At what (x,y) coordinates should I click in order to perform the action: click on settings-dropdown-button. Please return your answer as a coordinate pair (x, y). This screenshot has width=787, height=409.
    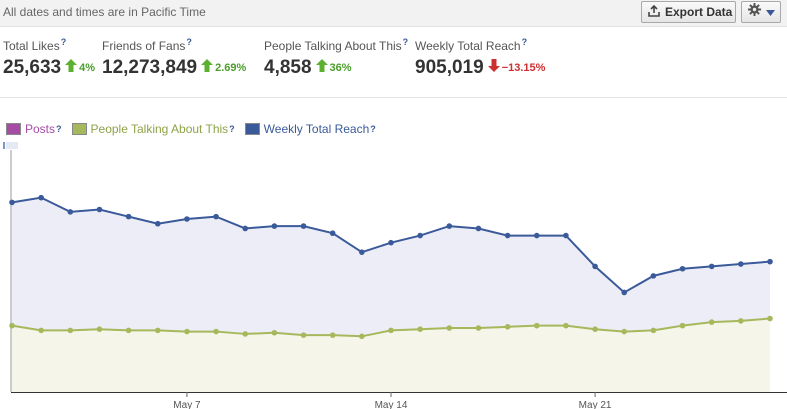
    Looking at the image, I should click on (761, 12).